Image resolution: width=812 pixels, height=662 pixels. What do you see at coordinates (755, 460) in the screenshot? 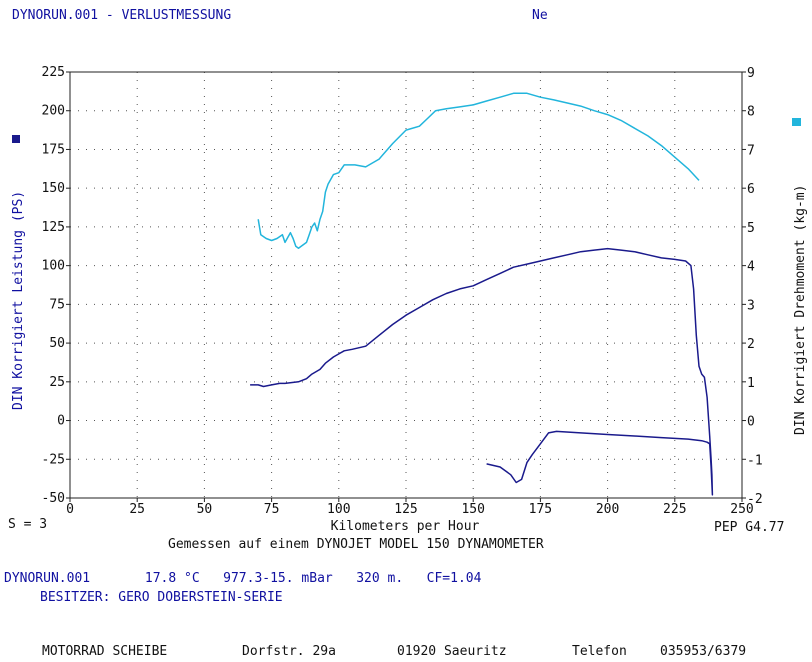
I see `y2-tick-label: -1` at bounding box center [755, 460].